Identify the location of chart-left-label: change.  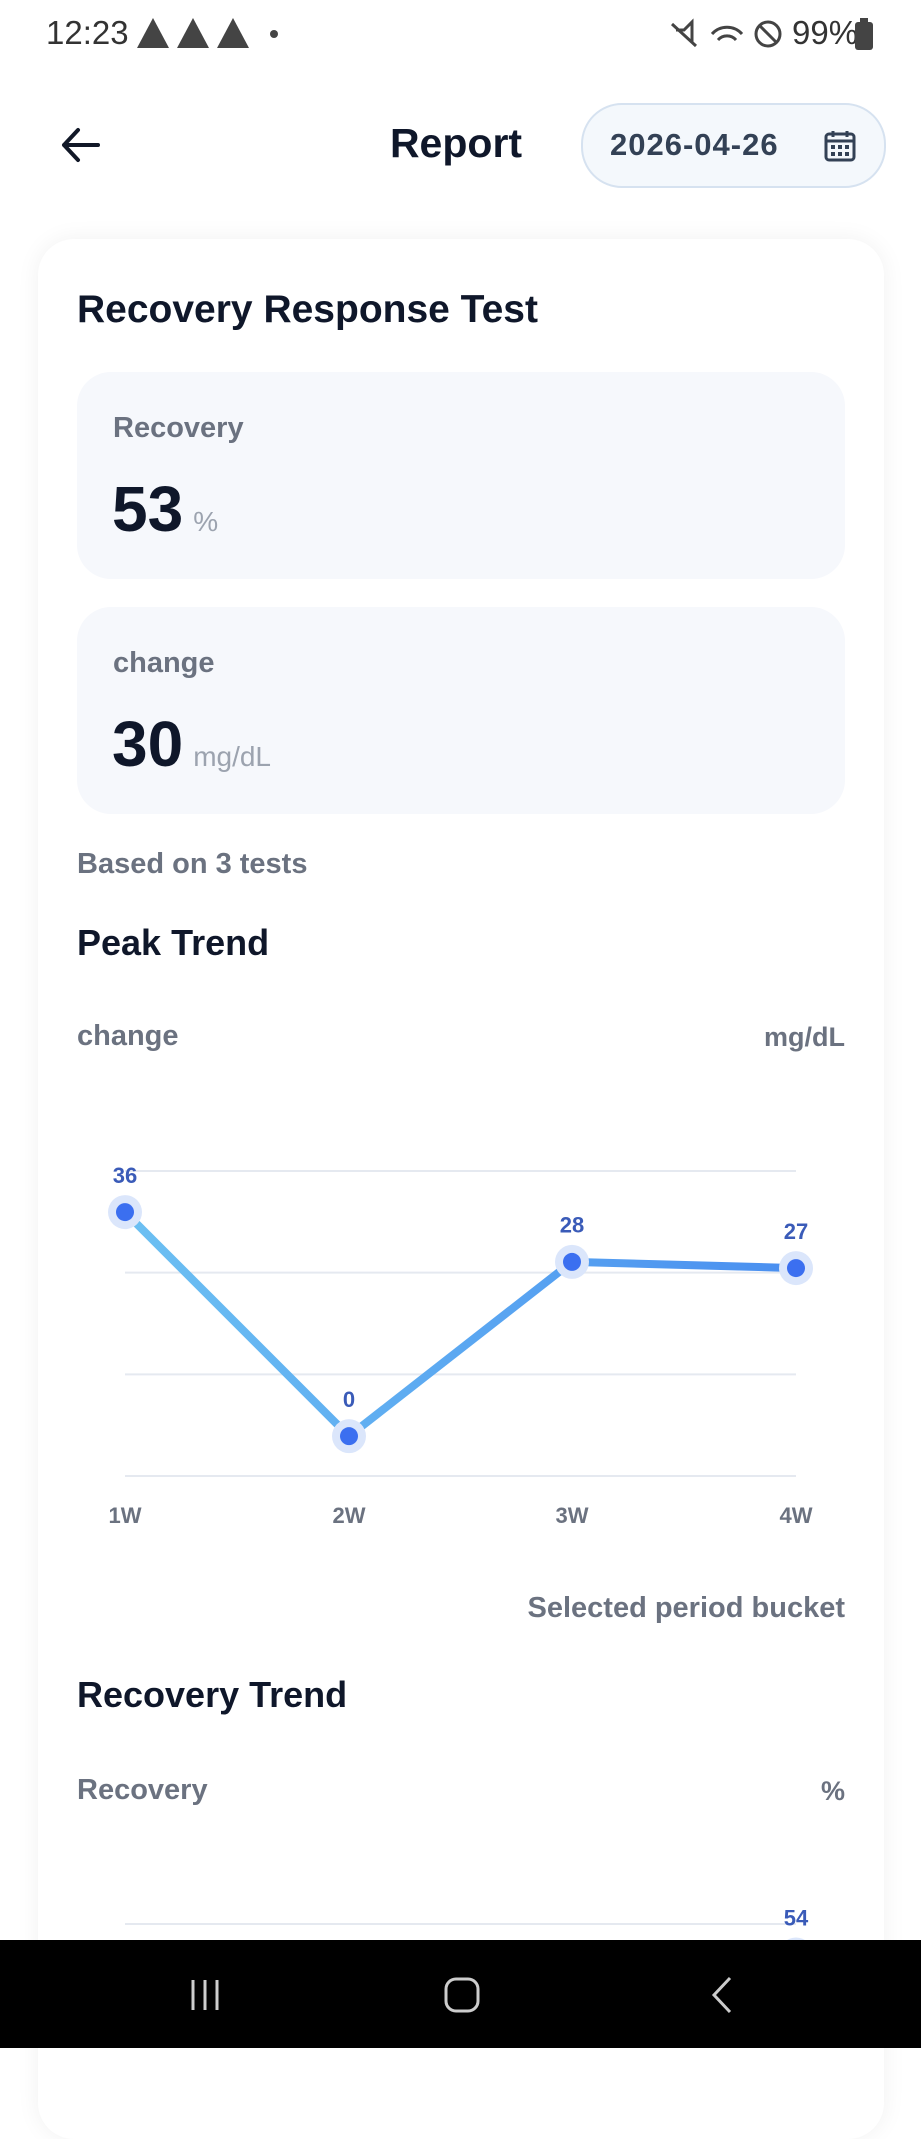
(128, 1036).